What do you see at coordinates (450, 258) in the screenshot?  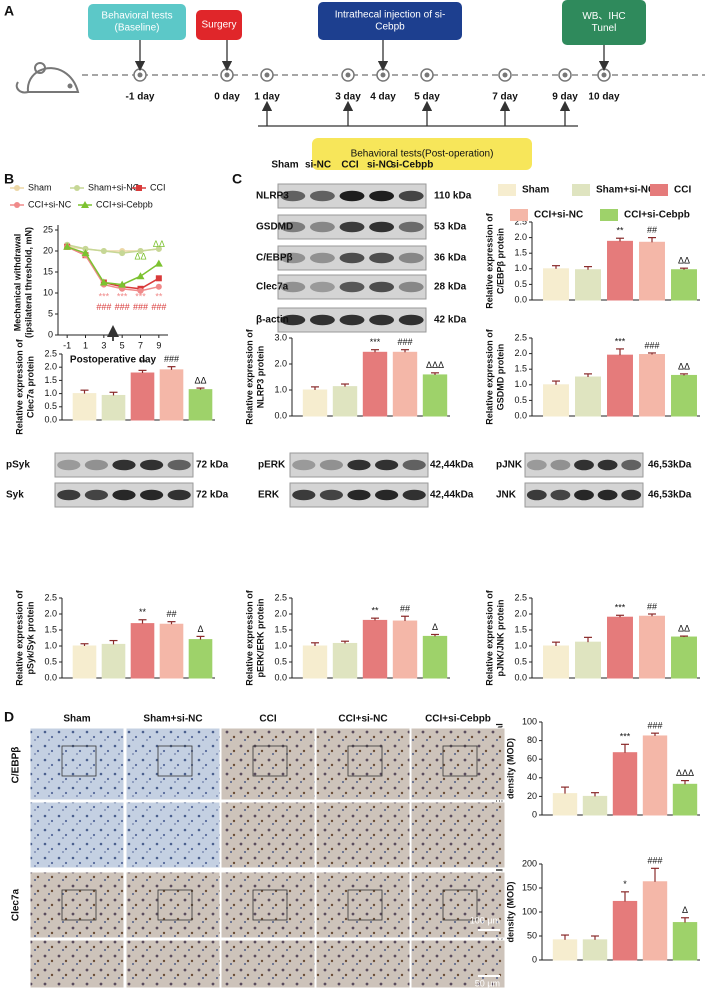 I see `blot-size: 36 kDa` at bounding box center [450, 258].